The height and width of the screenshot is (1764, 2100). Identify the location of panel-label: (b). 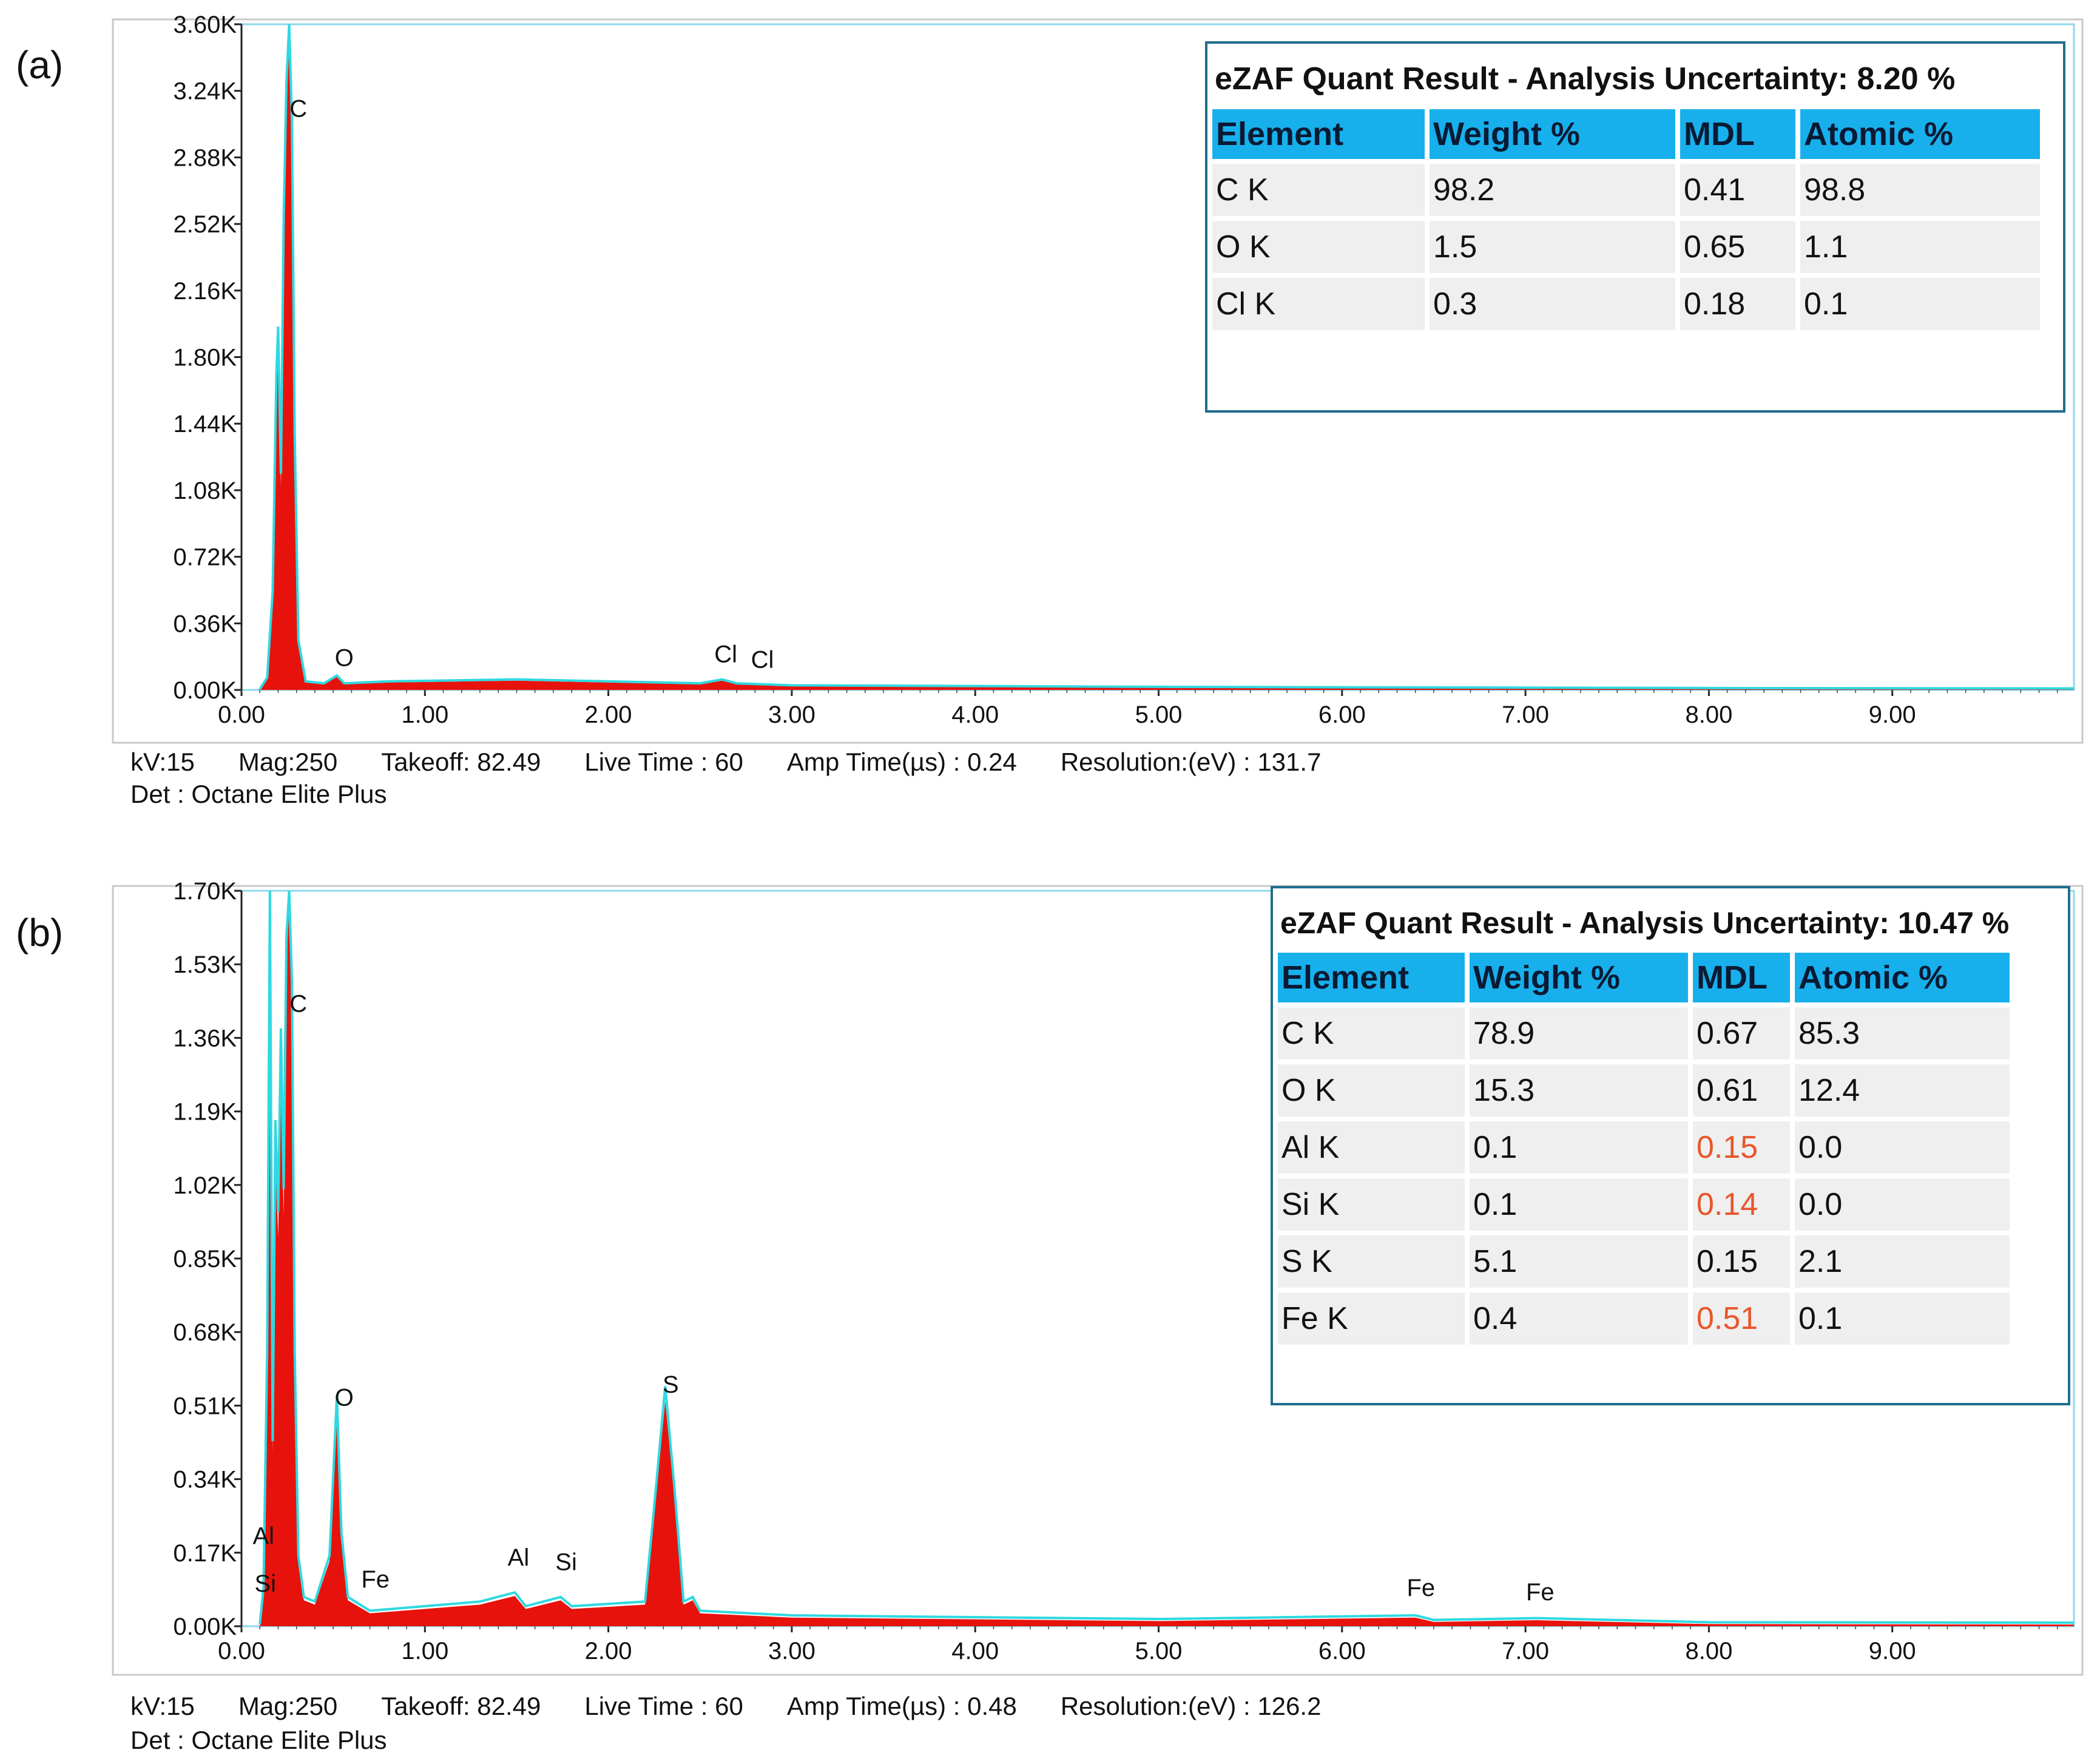
(40, 933).